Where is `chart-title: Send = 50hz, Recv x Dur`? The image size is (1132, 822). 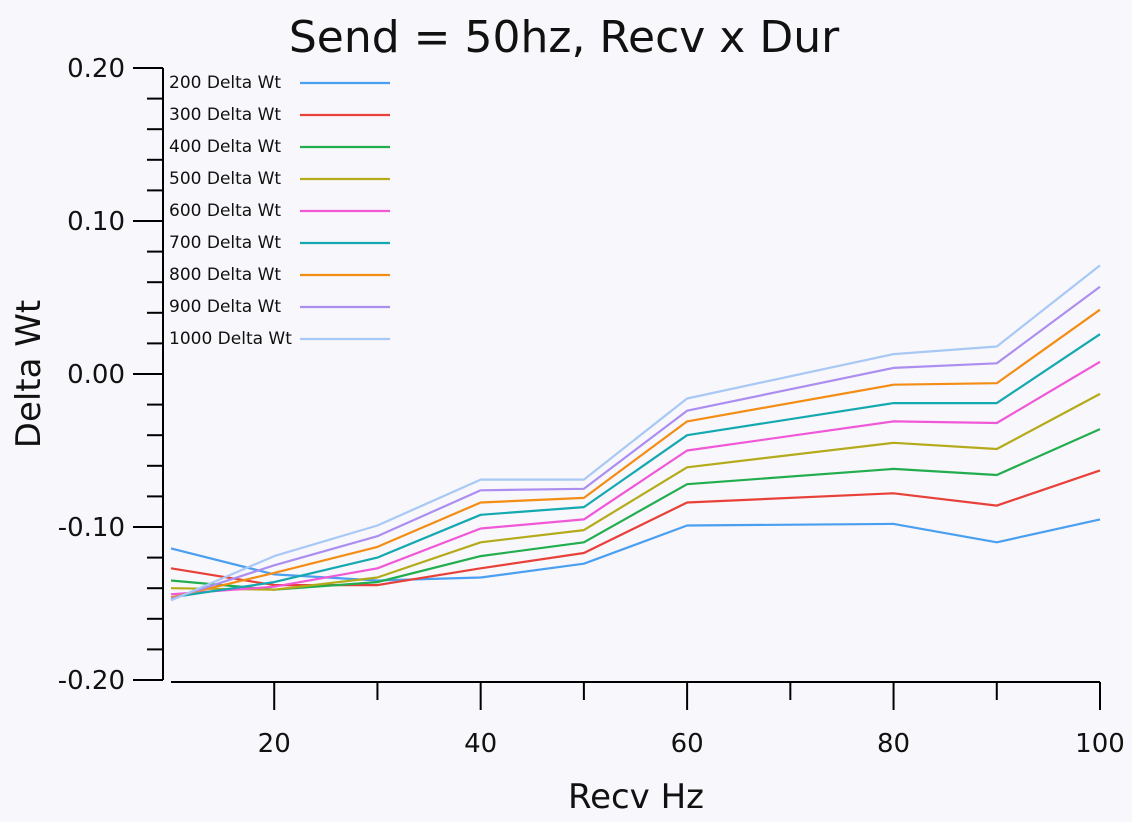 chart-title: Send = 50hz, Recv x Dur is located at coordinates (564, 37).